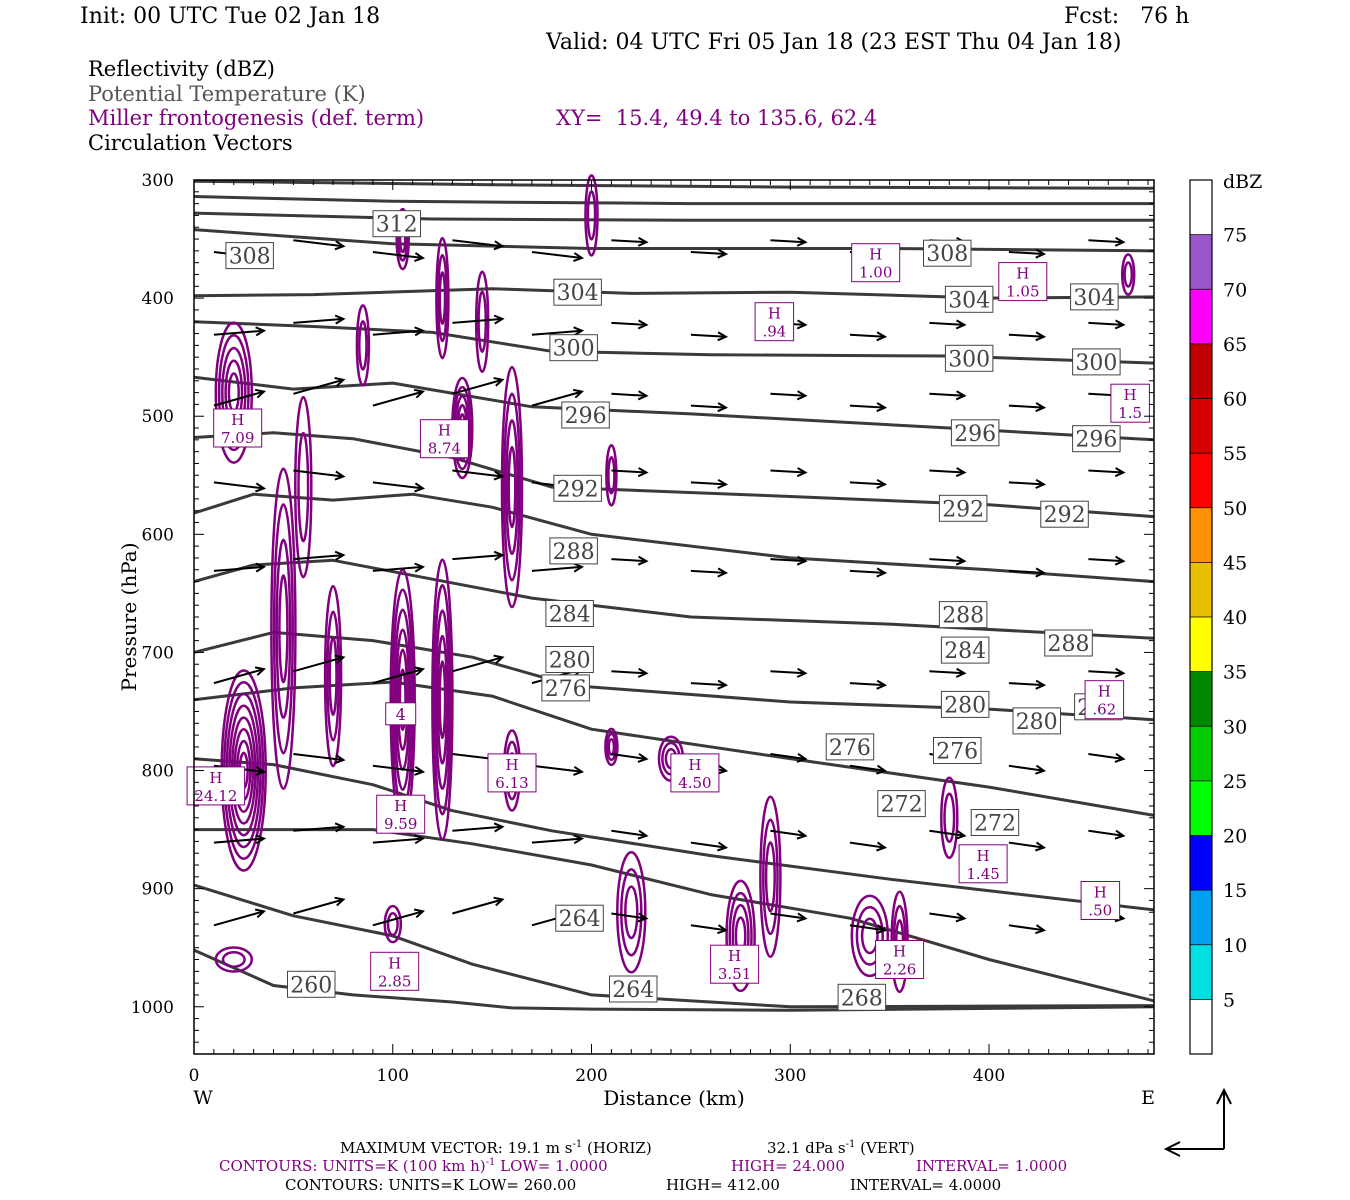 The height and width of the screenshot is (1200, 1350). I want to click on theta-label: 276, so click(566, 689).